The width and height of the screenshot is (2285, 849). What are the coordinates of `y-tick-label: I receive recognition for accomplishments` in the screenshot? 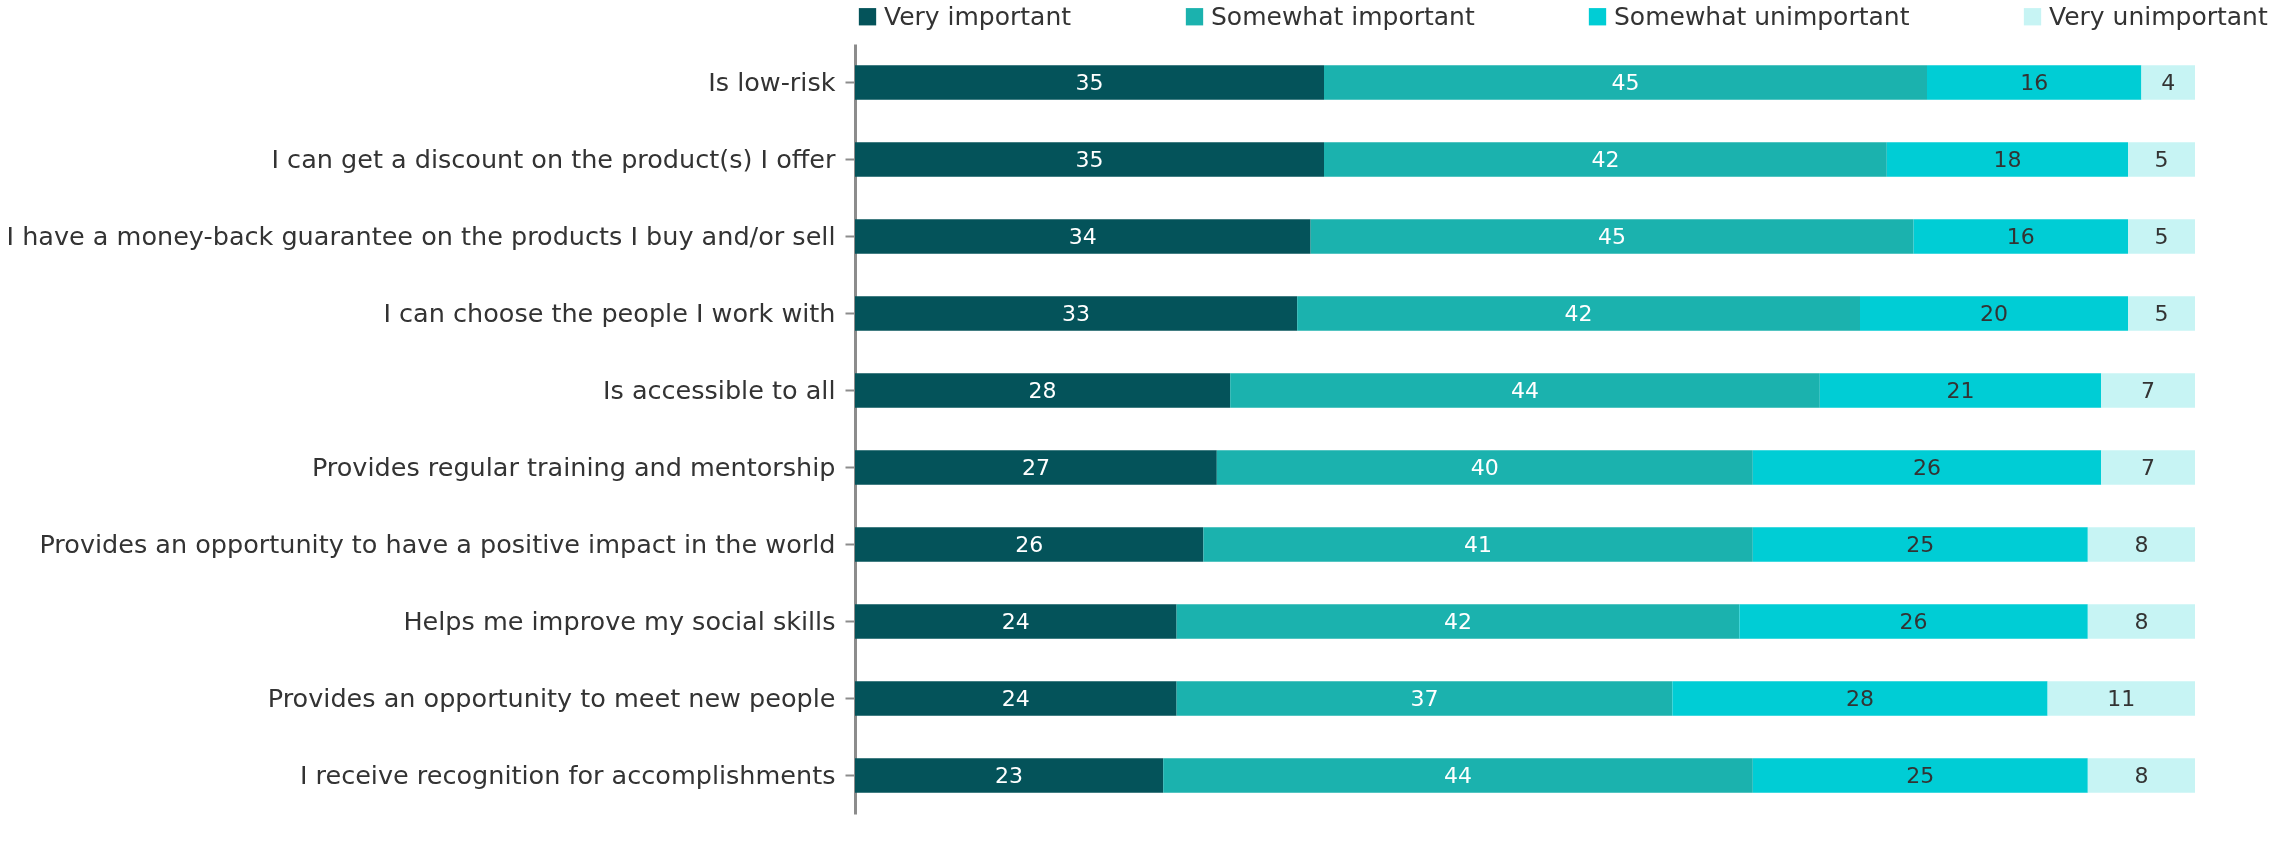 It's located at (567, 774).